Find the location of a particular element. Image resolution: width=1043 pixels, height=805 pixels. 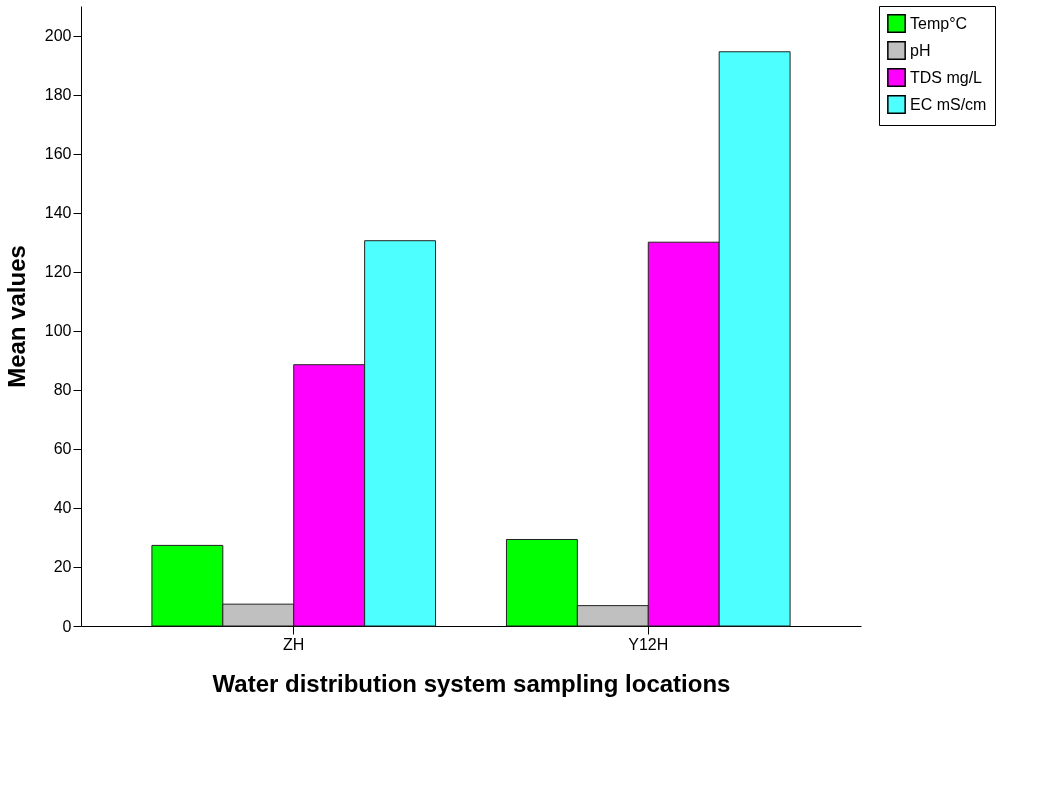

y-tick-label: 20 is located at coordinates (62, 567).